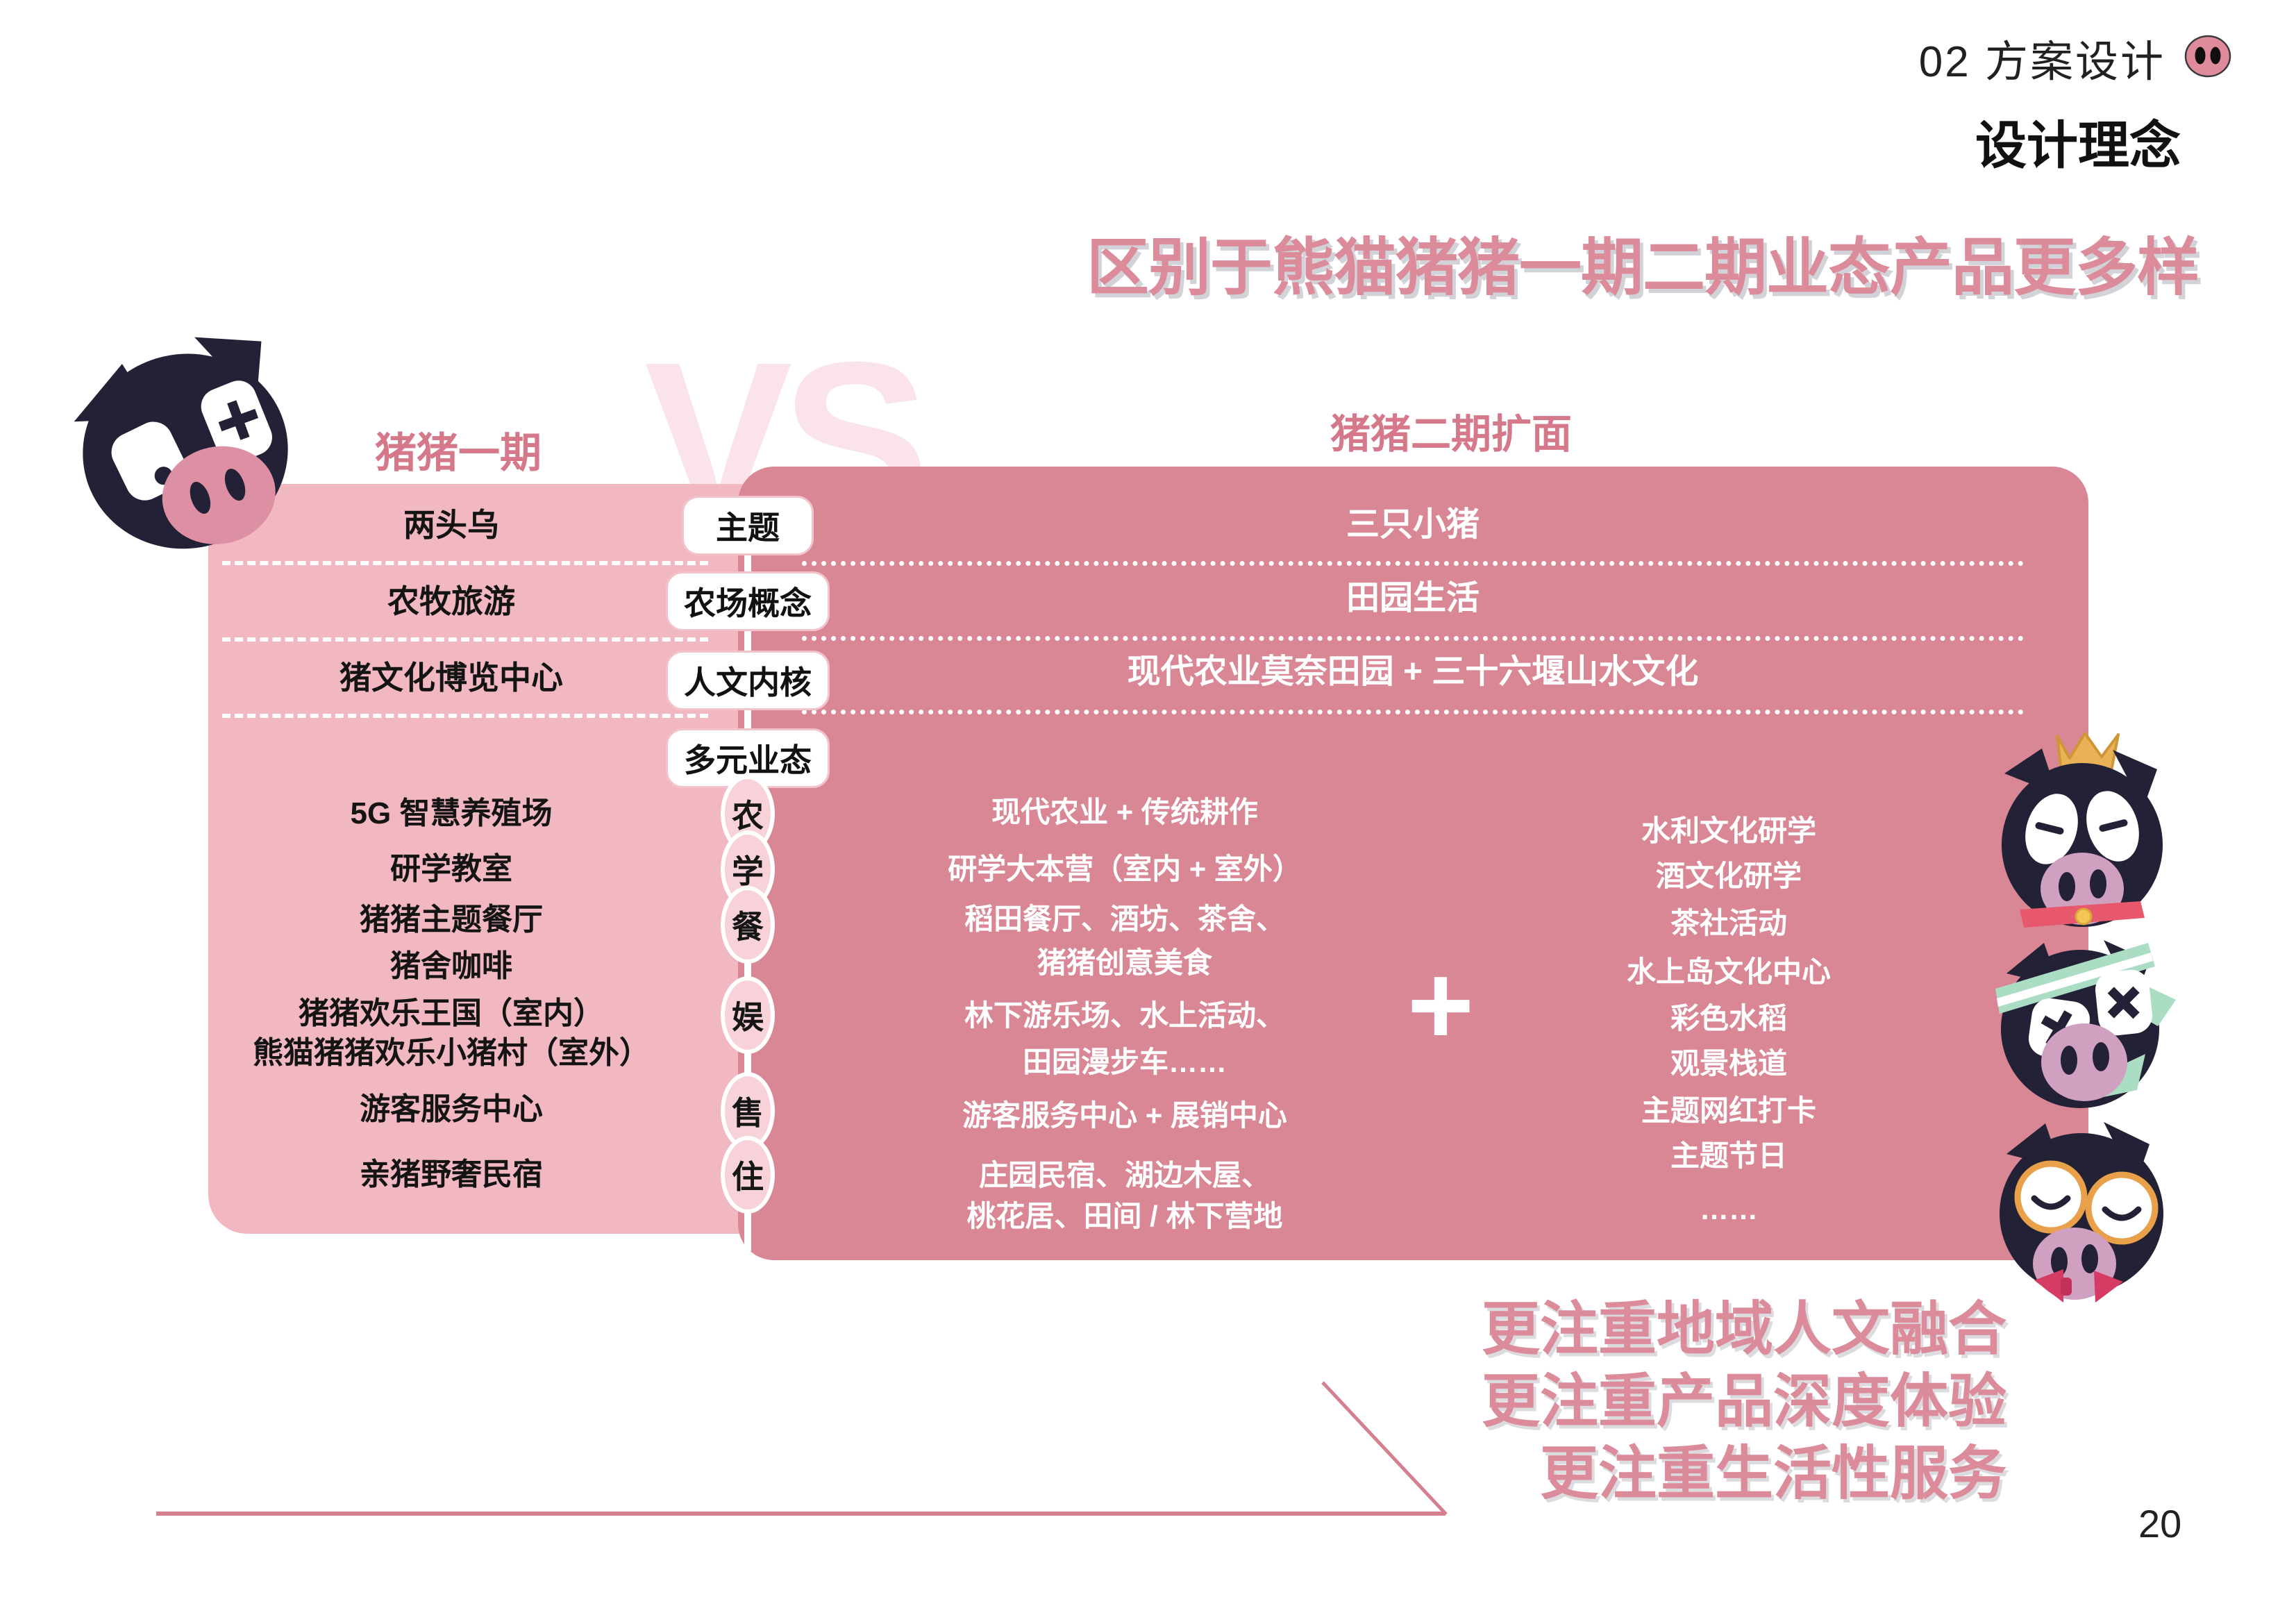 The image size is (2296, 1624). I want to click on row-label-pill: 主题, so click(748, 525).